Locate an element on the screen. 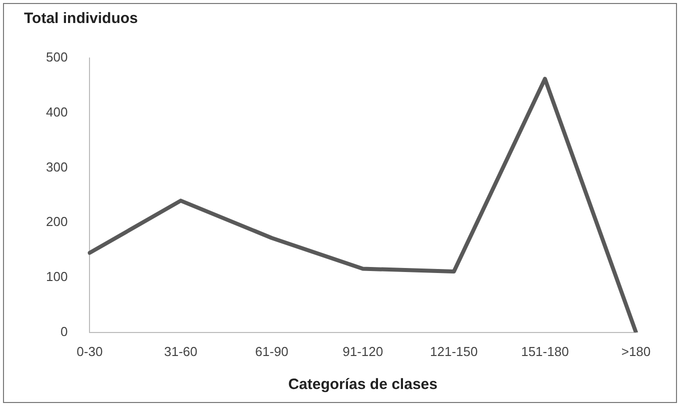 Image resolution: width=684 pixels, height=410 pixels. x-axis-title: Categorías de clases is located at coordinates (363, 385).